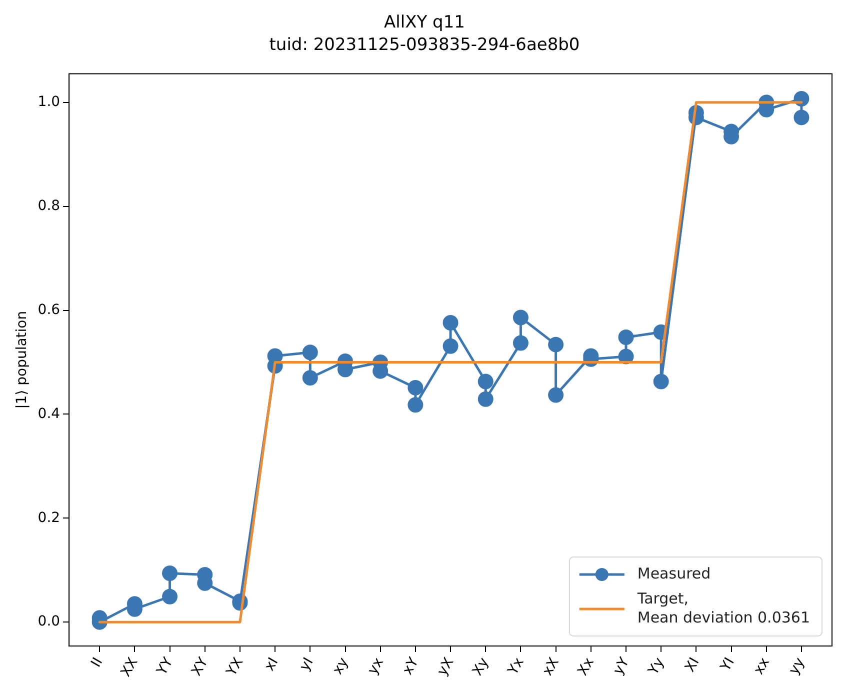 This screenshot has width=841, height=693. Describe the element at coordinates (49, 414) in the screenshot. I see `y-tick-label: 0.4` at that location.